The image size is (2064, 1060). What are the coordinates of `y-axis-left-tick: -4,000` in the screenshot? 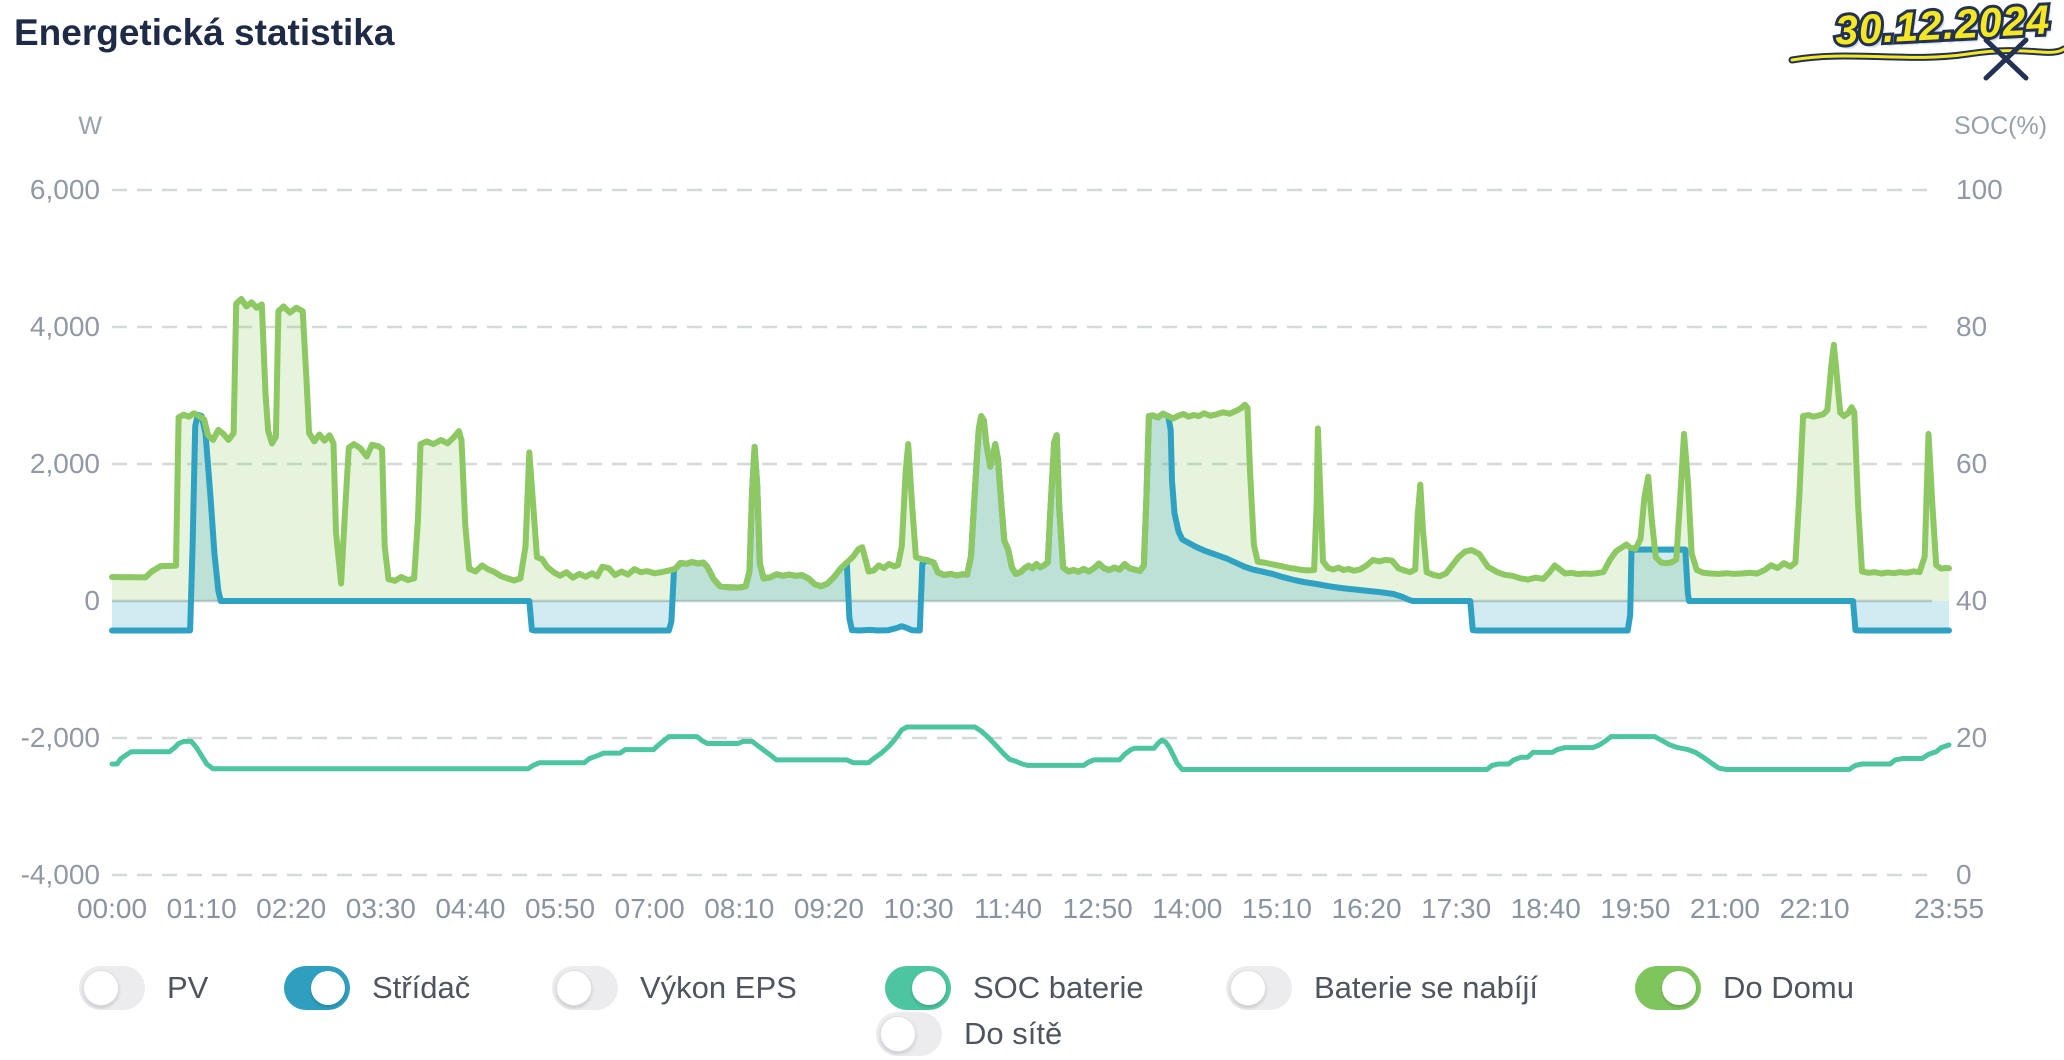 It's located at (60, 874).